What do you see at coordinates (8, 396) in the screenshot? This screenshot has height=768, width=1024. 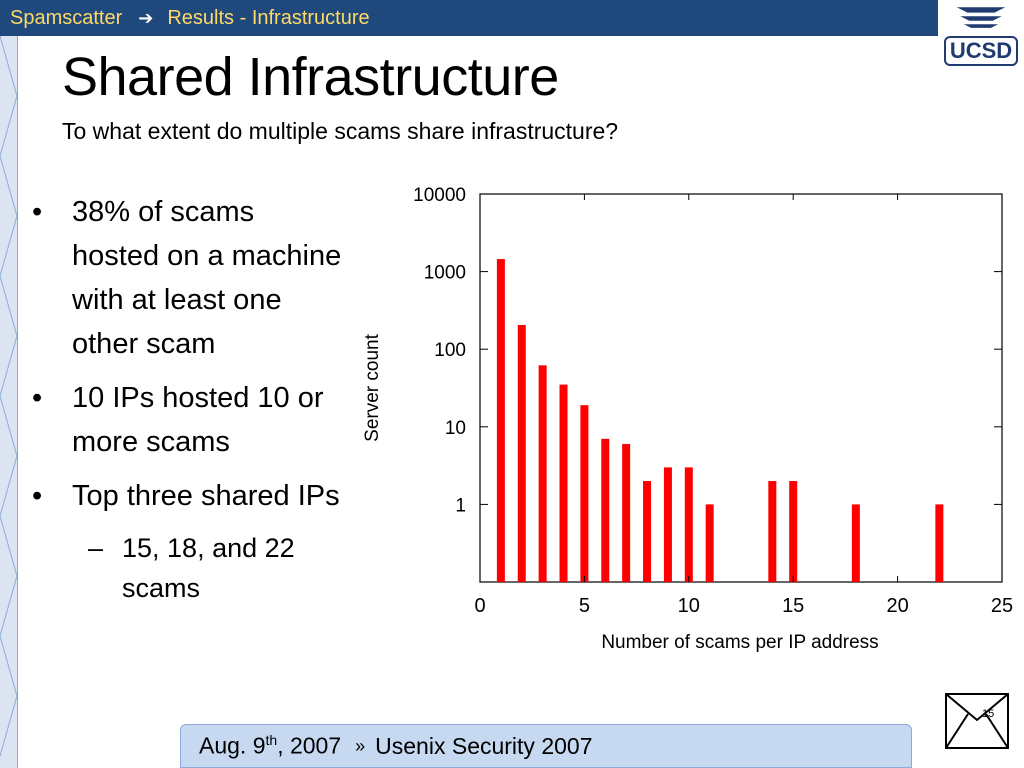 I see `decorative-stripe-icon` at bounding box center [8, 396].